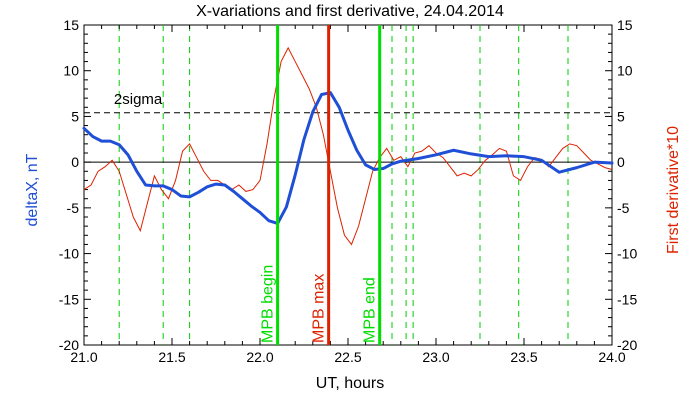 Image resolution: width=700 pixels, height=405 pixels. I want to click on right-y-tick-label-5: 5, so click(621, 116).